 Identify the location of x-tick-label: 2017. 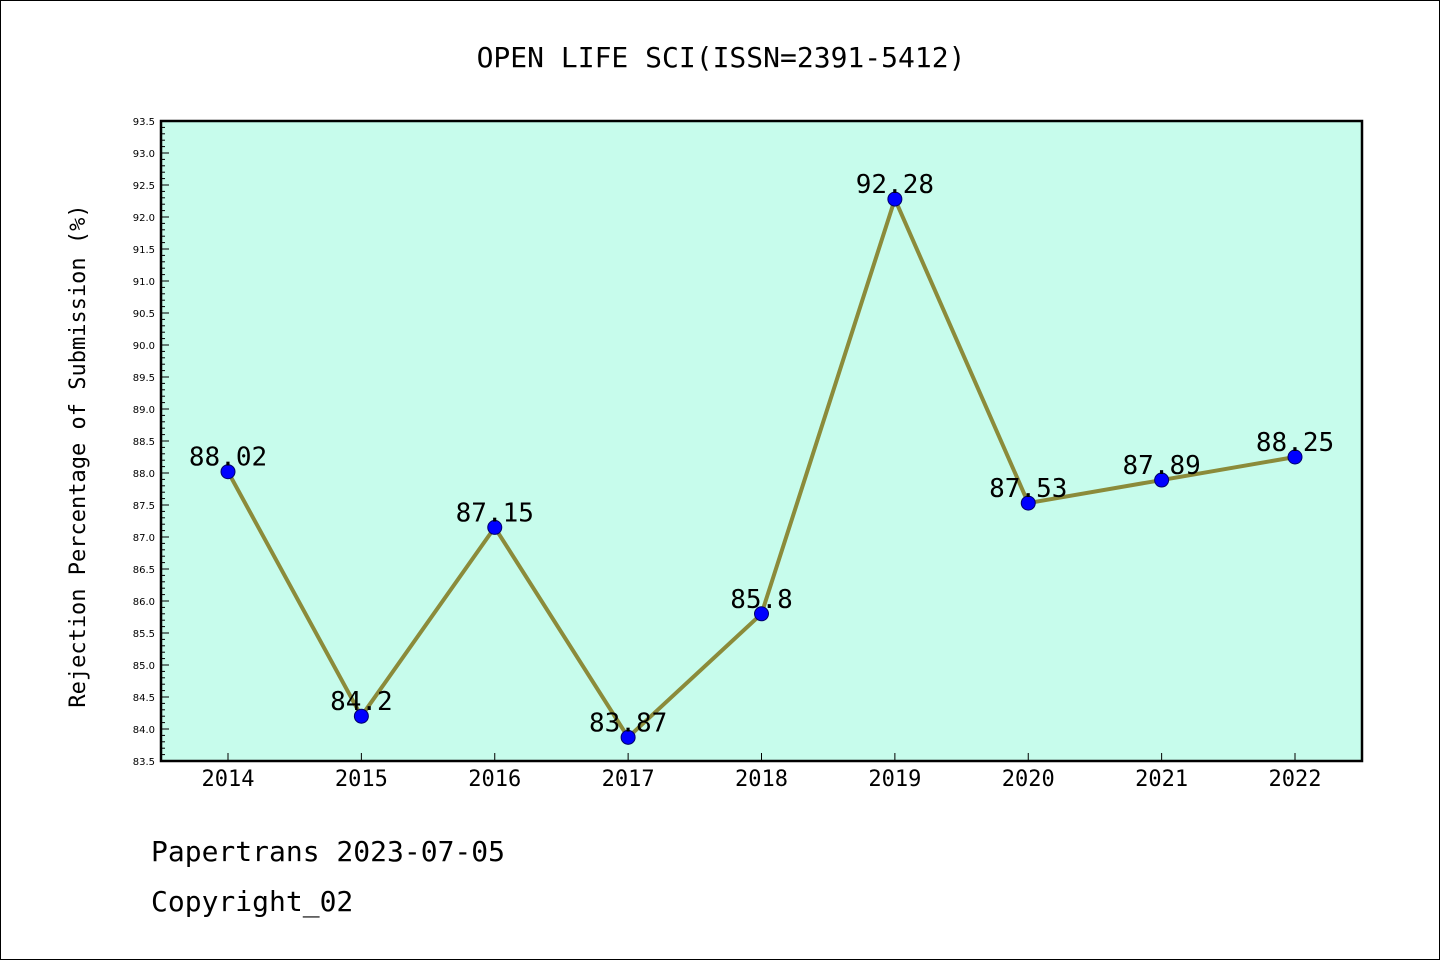
(628, 779).